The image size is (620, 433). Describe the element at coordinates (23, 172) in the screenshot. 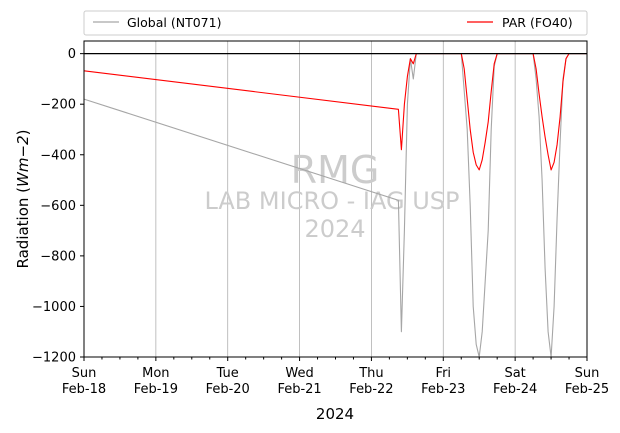

I see `y-axis-title-unit: Wm` at that location.